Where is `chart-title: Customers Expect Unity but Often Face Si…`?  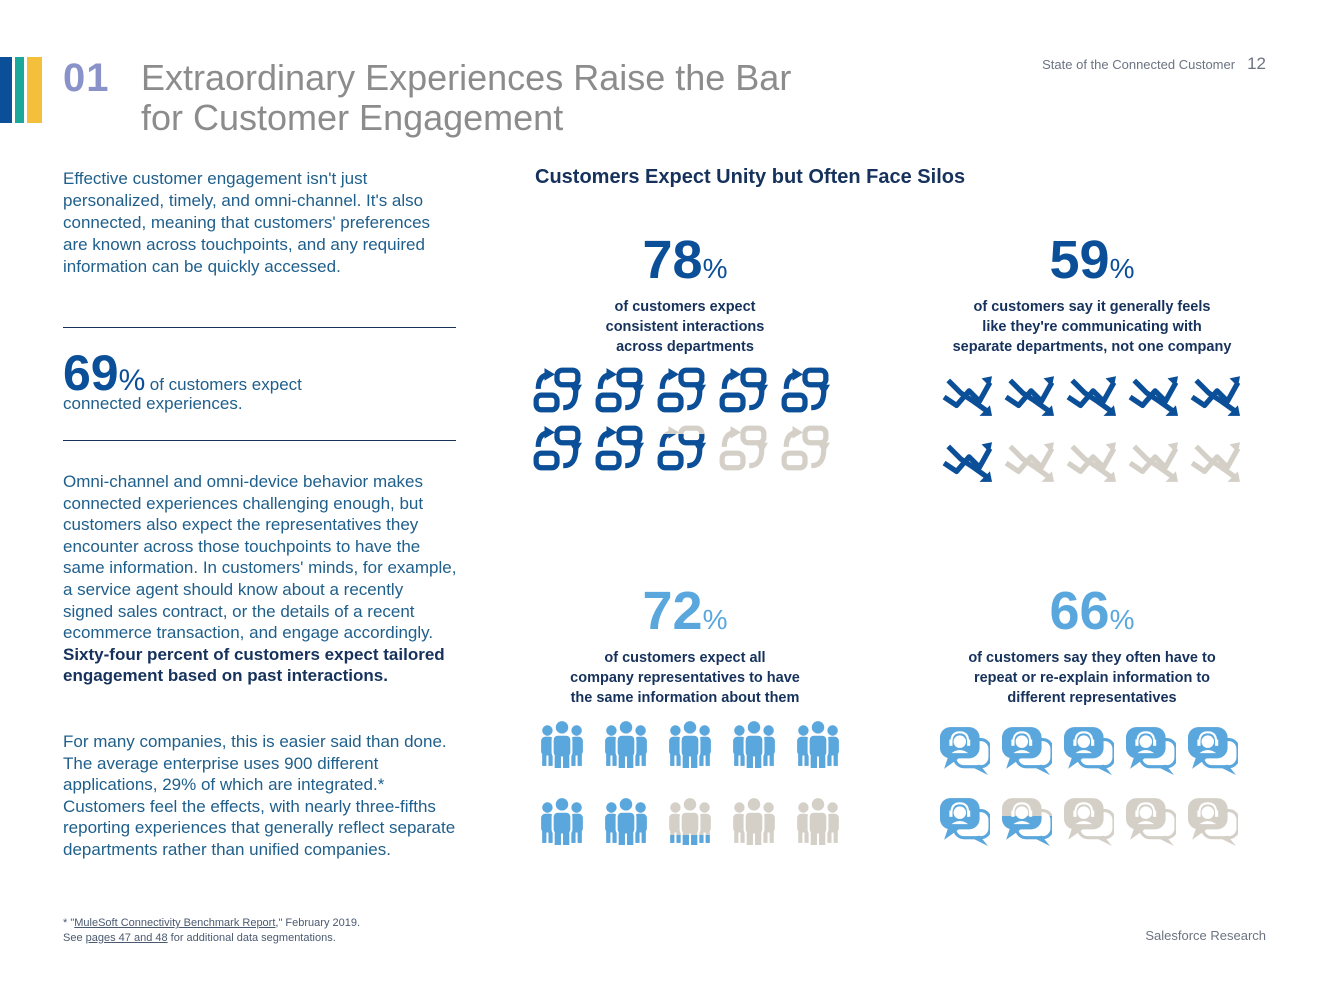
chart-title: Customers Expect Unity but Often Face Si… is located at coordinates (750, 177).